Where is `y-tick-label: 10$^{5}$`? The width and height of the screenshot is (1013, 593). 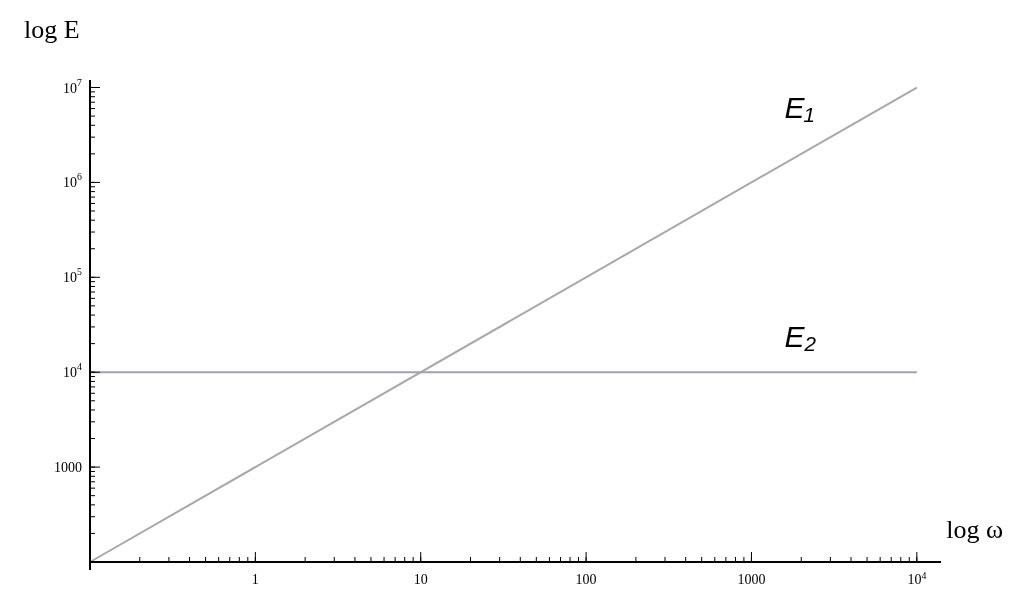
y-tick-label: 10$^{5}$ is located at coordinates (73, 275).